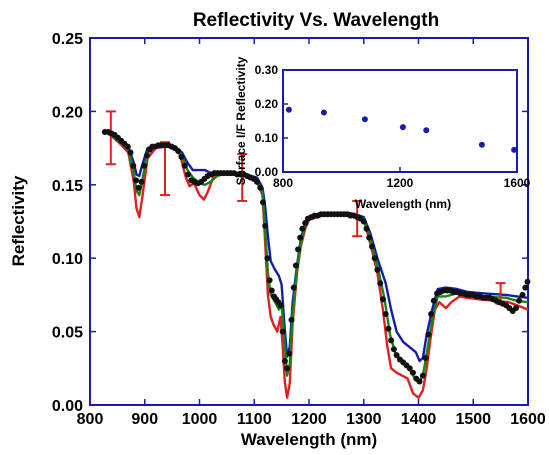  What do you see at coordinates (67, 406) in the screenshot?
I see `y-tick-label: 0.00` at bounding box center [67, 406].